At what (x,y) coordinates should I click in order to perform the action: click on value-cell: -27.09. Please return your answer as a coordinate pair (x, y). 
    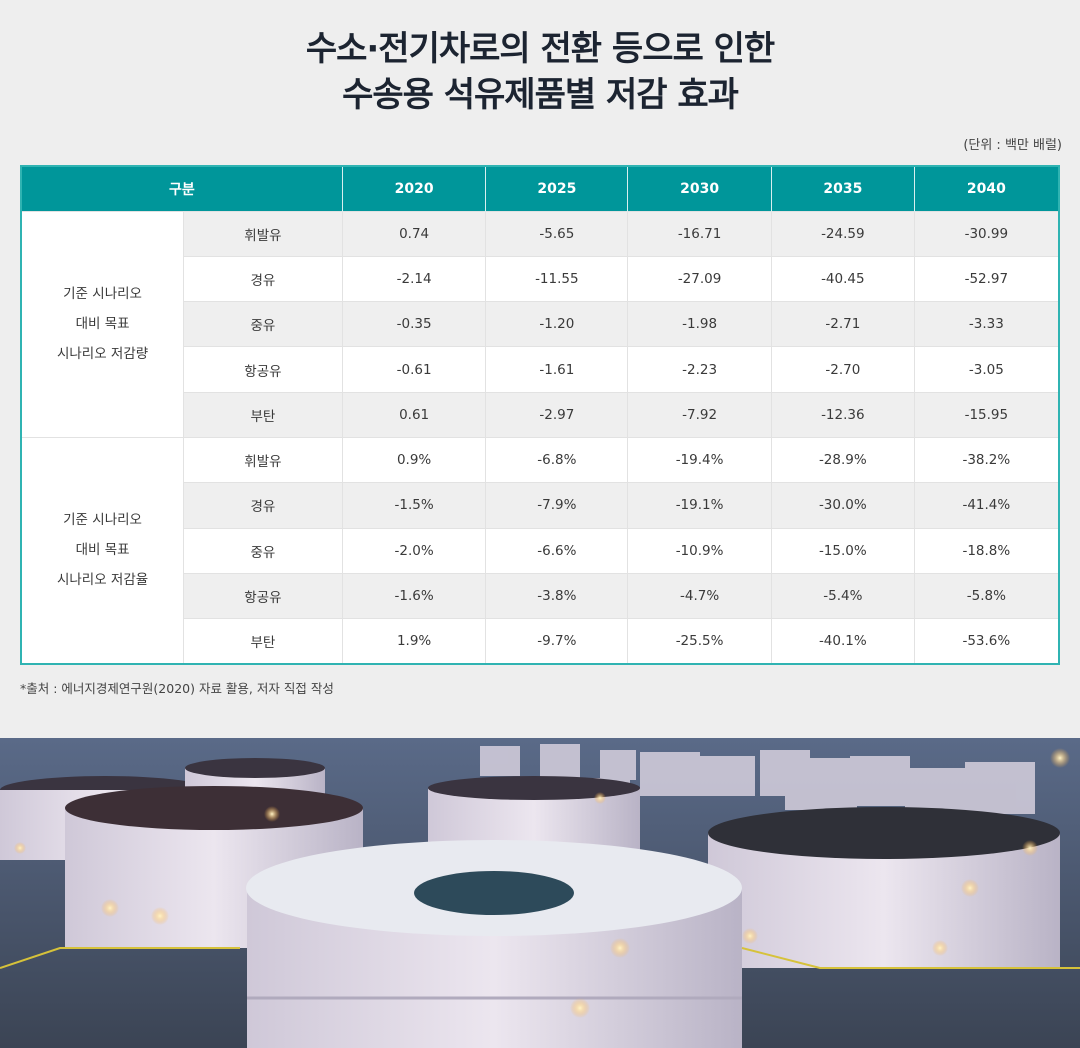
    Looking at the image, I should click on (699, 278).